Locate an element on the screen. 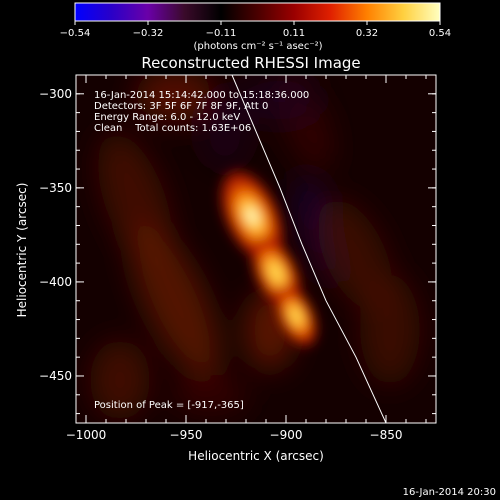 The width and height of the screenshot is (500, 500). footer-timestamp: 16-Jan-2014 20:30 is located at coordinates (449, 492).